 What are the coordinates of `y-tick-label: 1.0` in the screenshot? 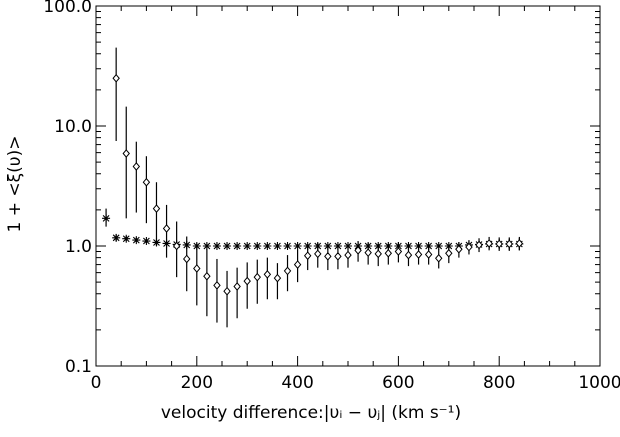 It's located at (78, 247).